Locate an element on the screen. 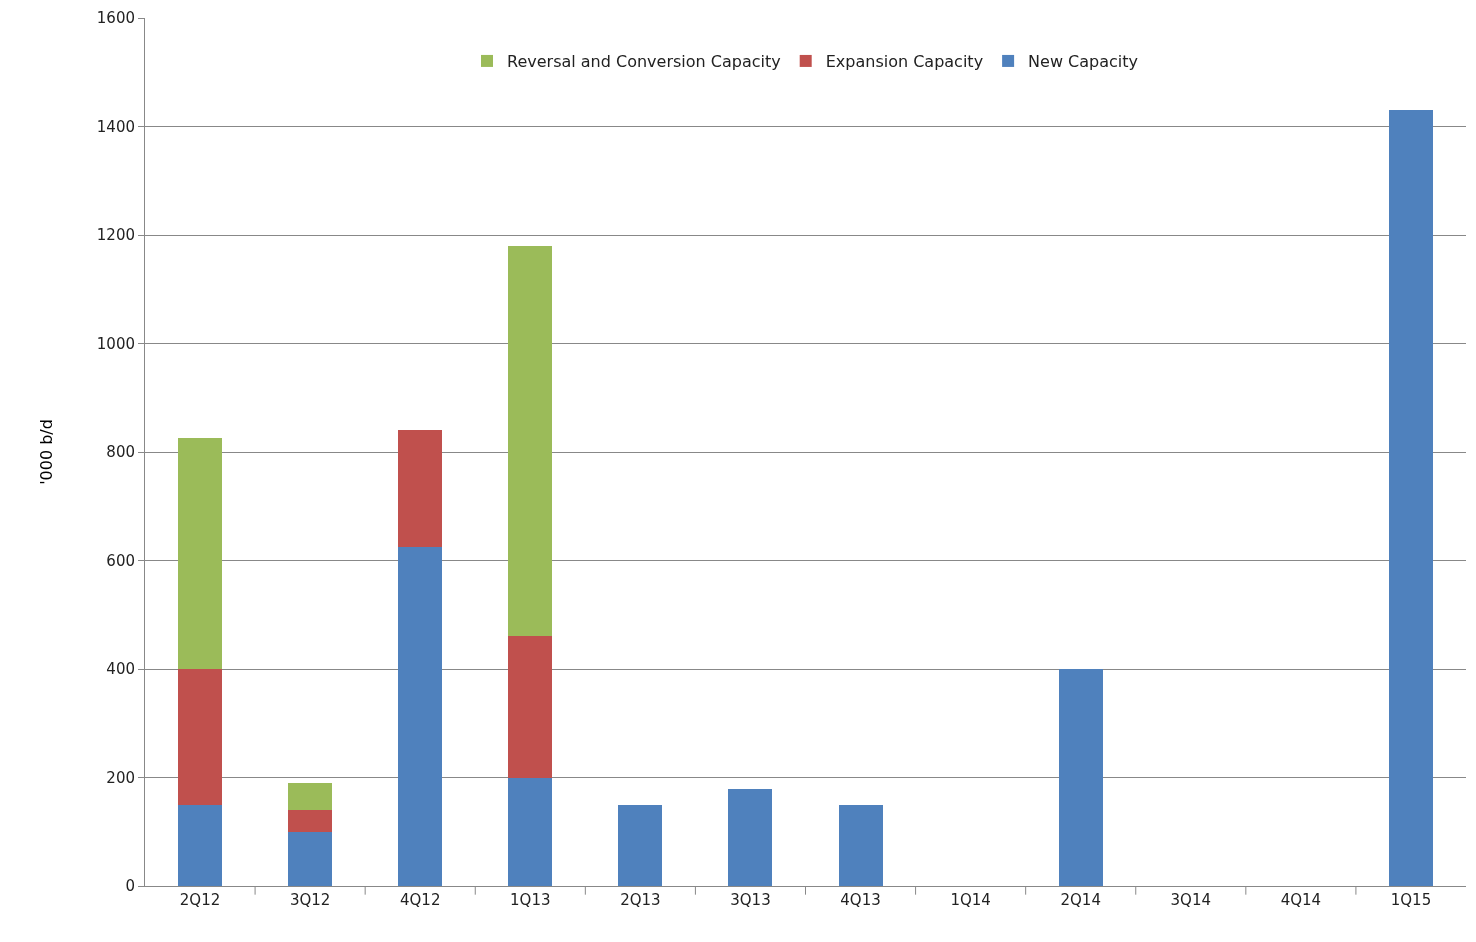 This screenshot has height=942, width=1476. x-tick-label: 1Q13 is located at coordinates (530, 900).